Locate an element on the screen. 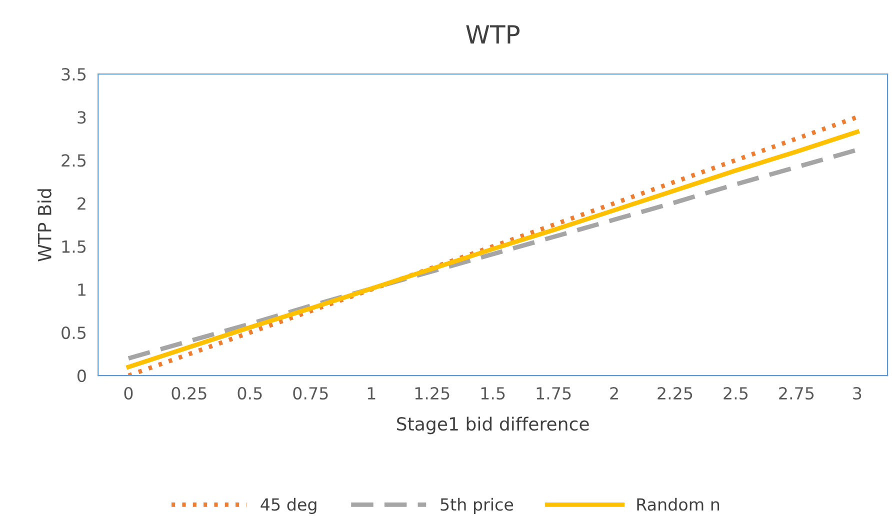  x-tick-label: 3 is located at coordinates (857, 393).